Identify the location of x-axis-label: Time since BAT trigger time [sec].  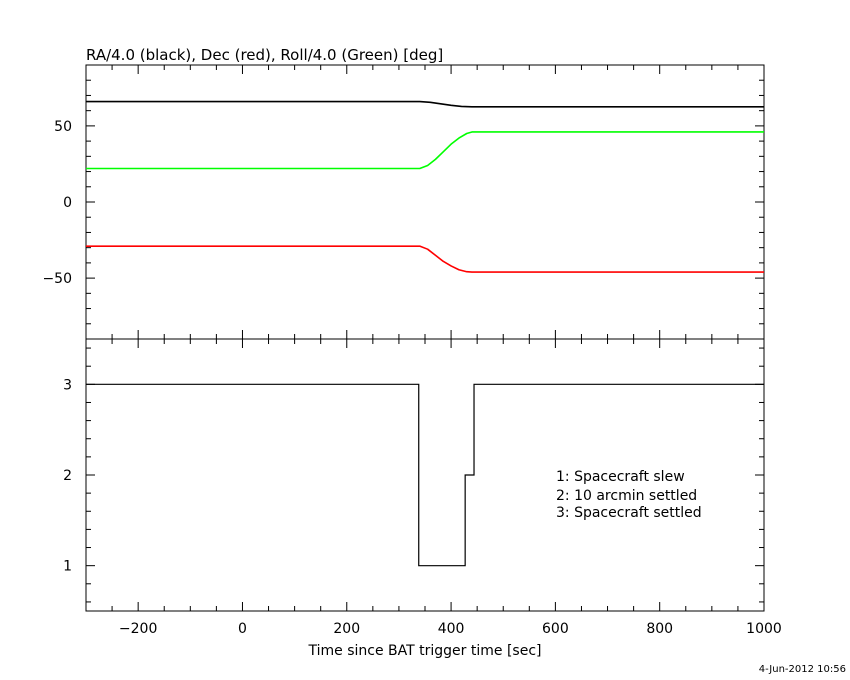
(425, 651).